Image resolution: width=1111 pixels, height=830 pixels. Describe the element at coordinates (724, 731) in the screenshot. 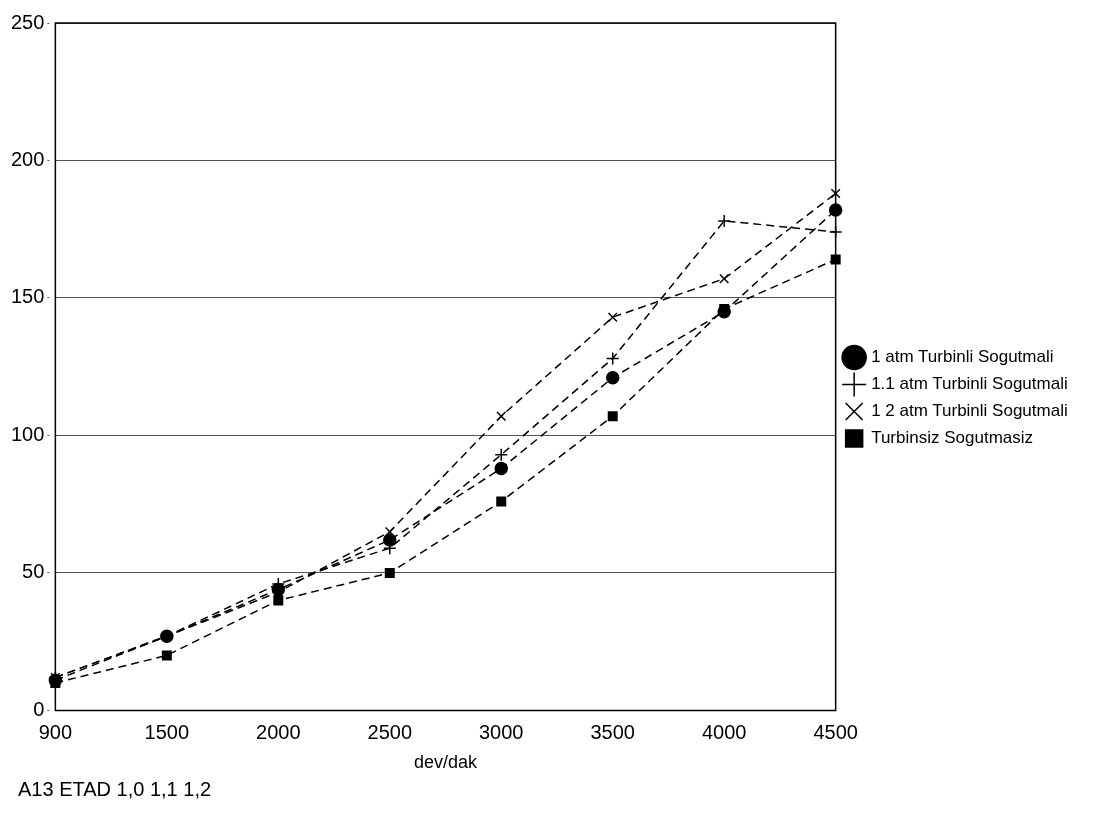

I see `x-tick-label: 4000` at that location.